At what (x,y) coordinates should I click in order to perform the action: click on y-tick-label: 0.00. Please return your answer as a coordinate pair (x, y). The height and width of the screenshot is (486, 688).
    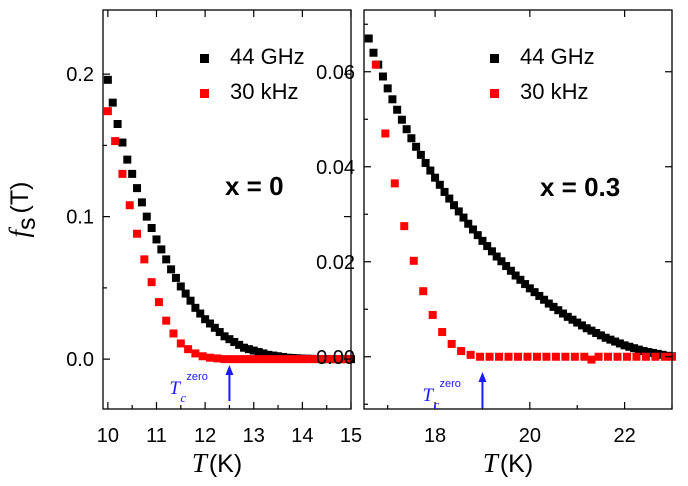
    Looking at the image, I should click on (335, 358).